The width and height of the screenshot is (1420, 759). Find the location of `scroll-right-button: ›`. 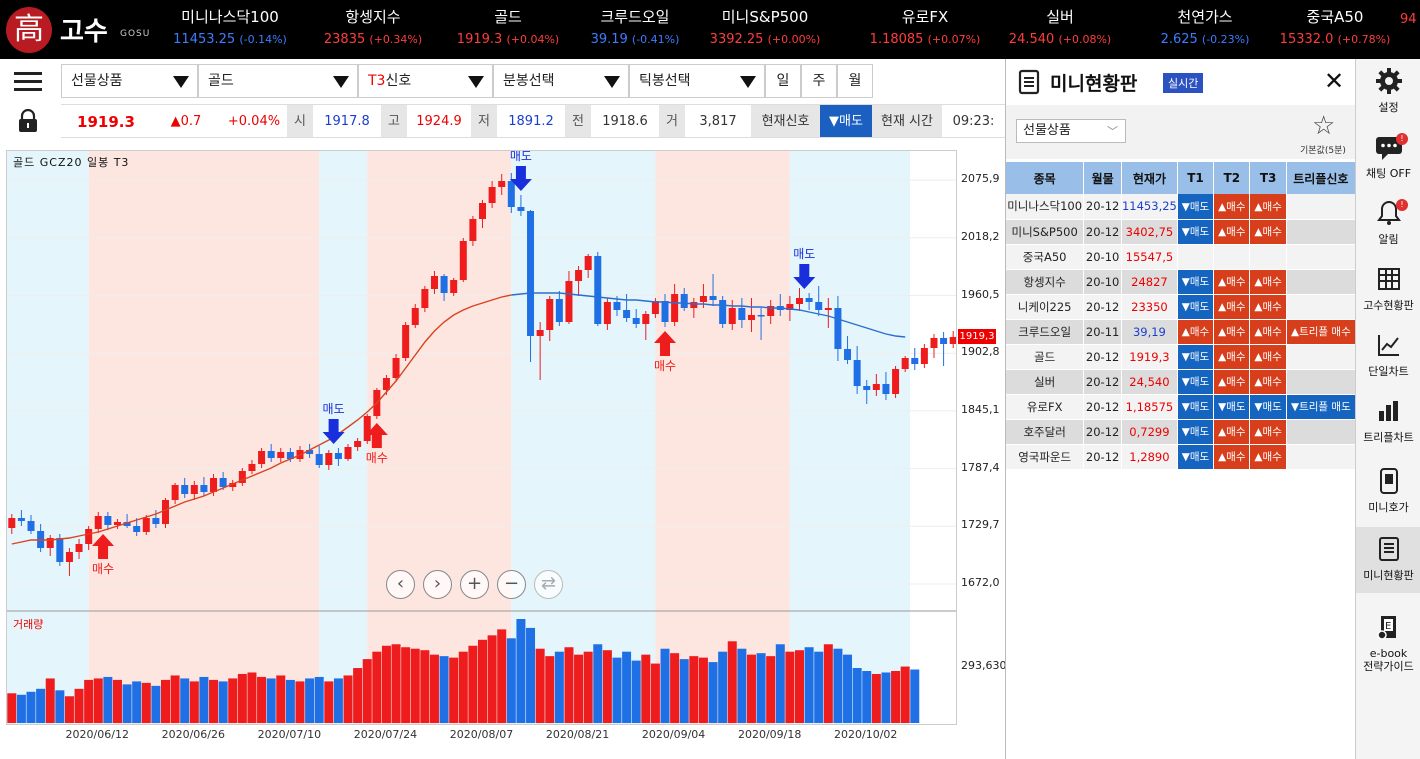

scroll-right-button: › is located at coordinates (437, 584).